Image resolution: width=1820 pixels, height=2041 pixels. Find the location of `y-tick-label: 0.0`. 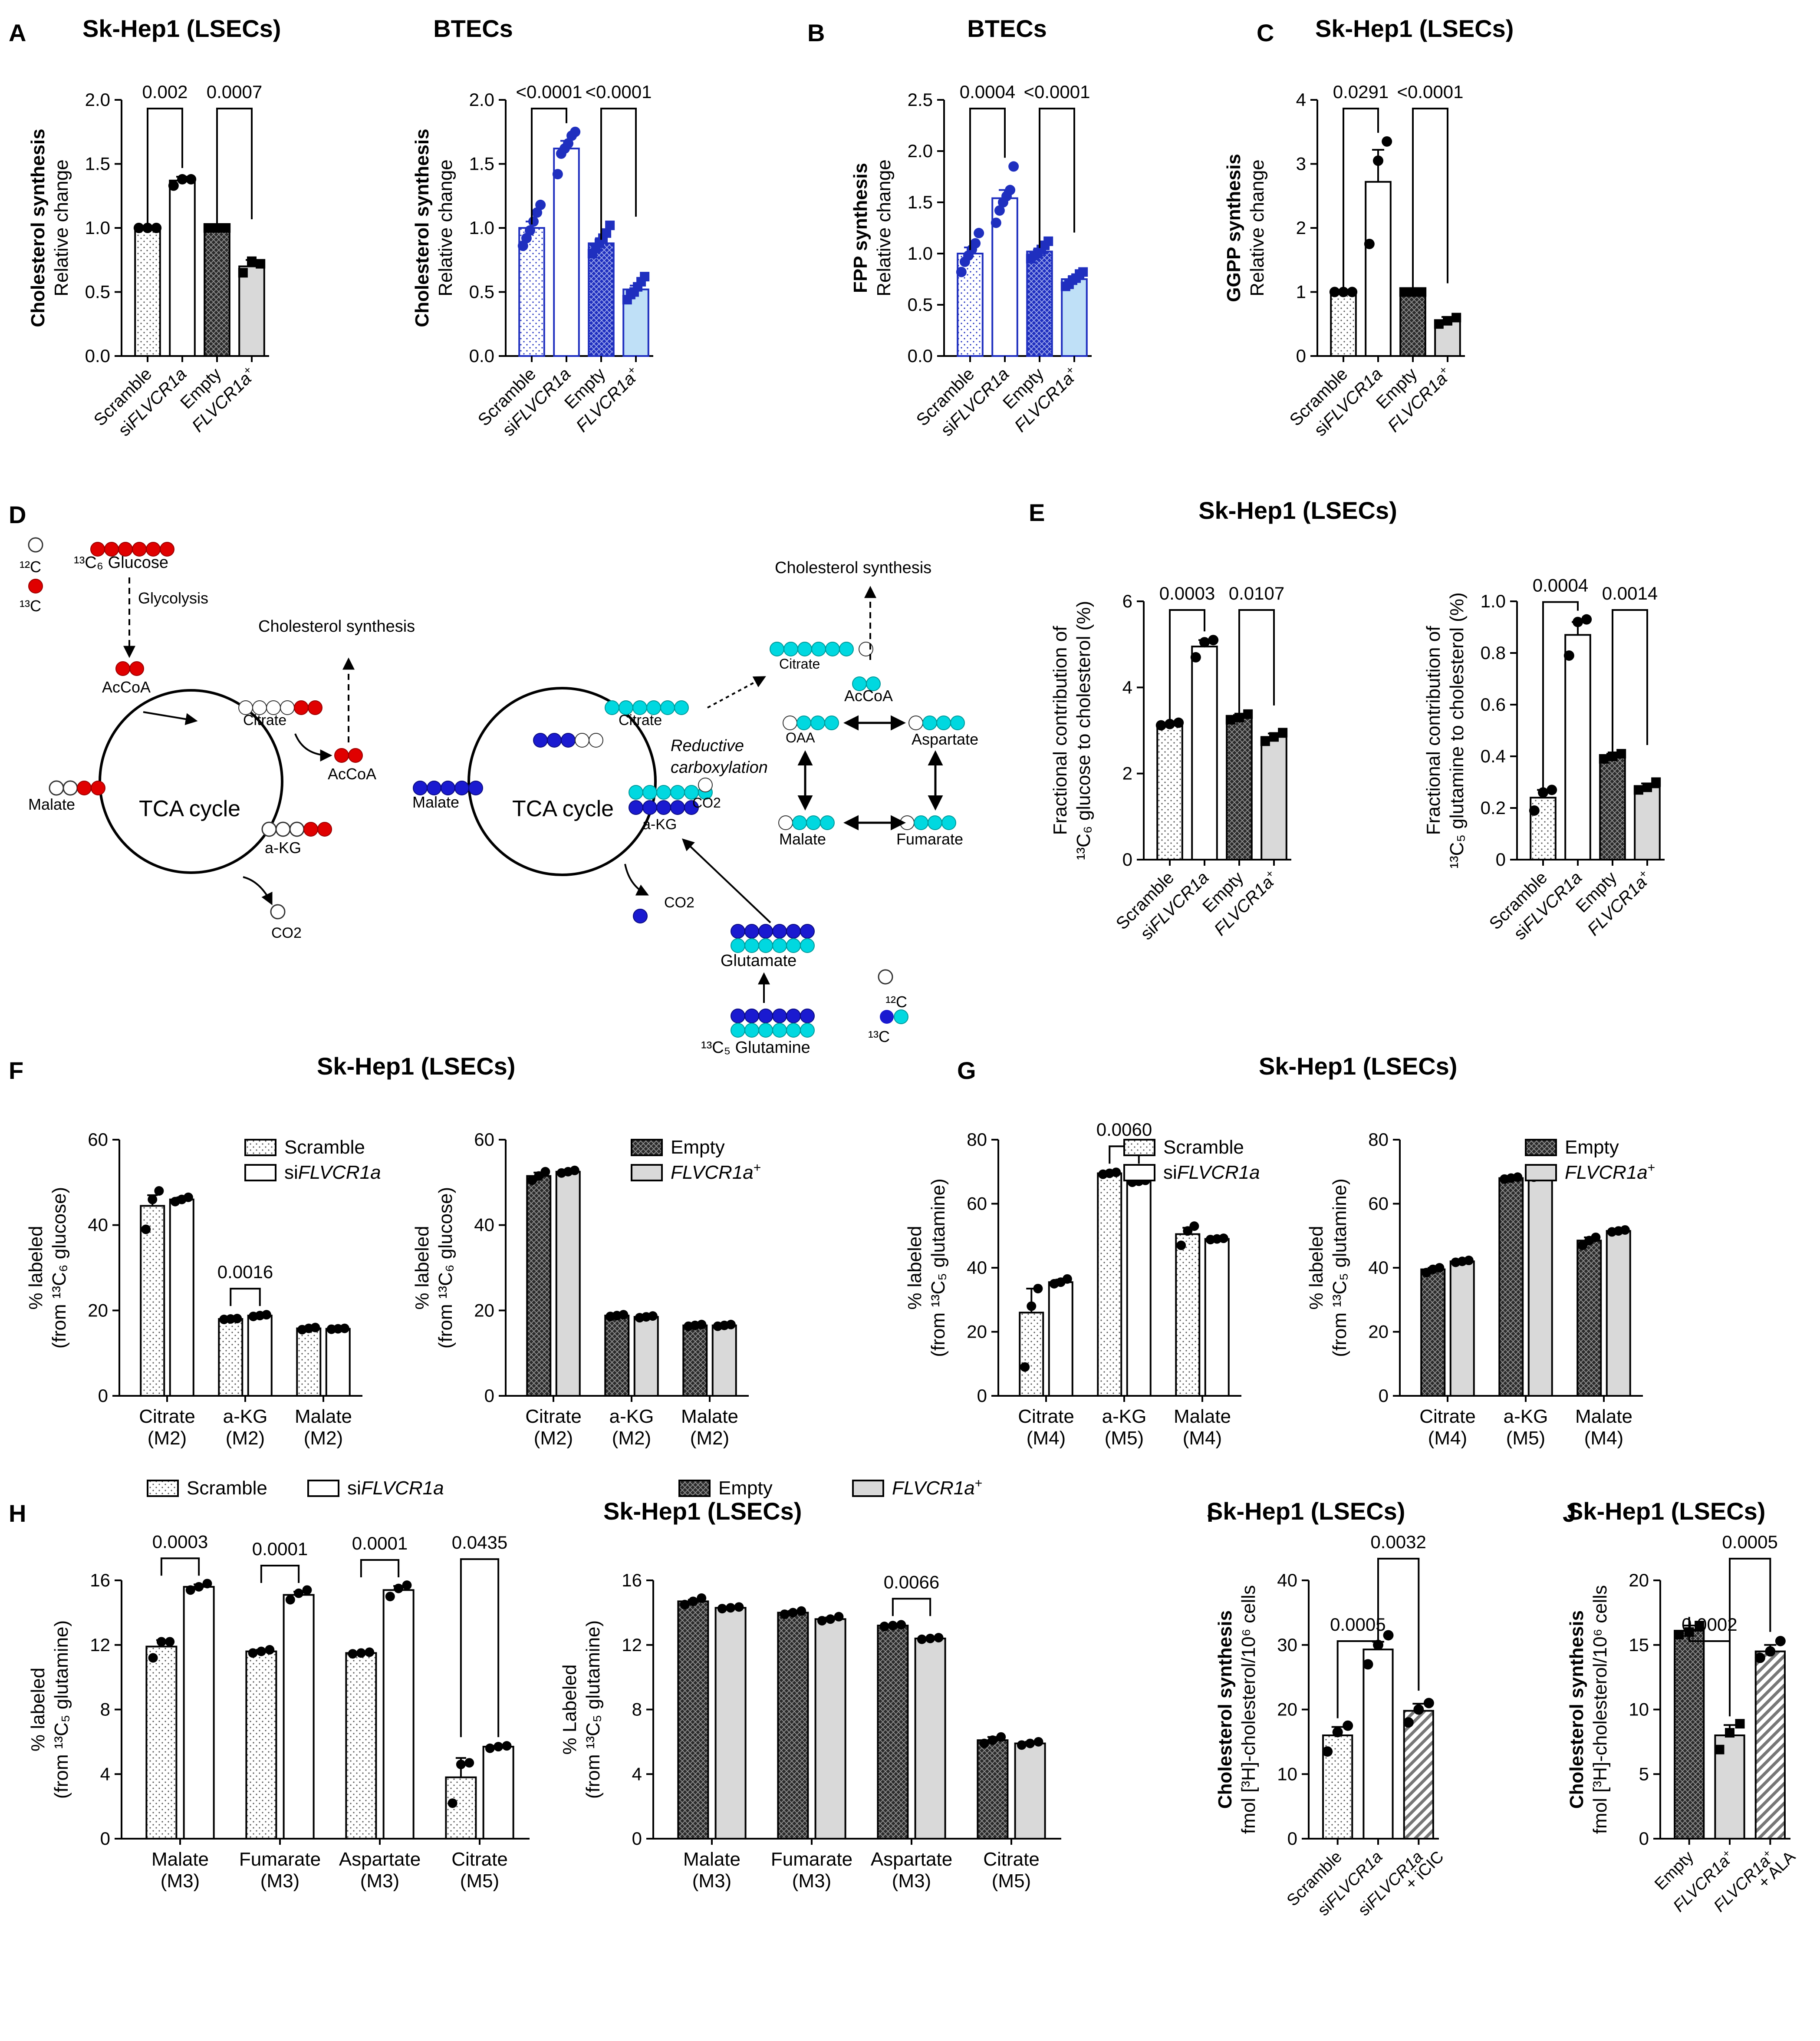

y-tick-label: 0.0 is located at coordinates (920, 356).